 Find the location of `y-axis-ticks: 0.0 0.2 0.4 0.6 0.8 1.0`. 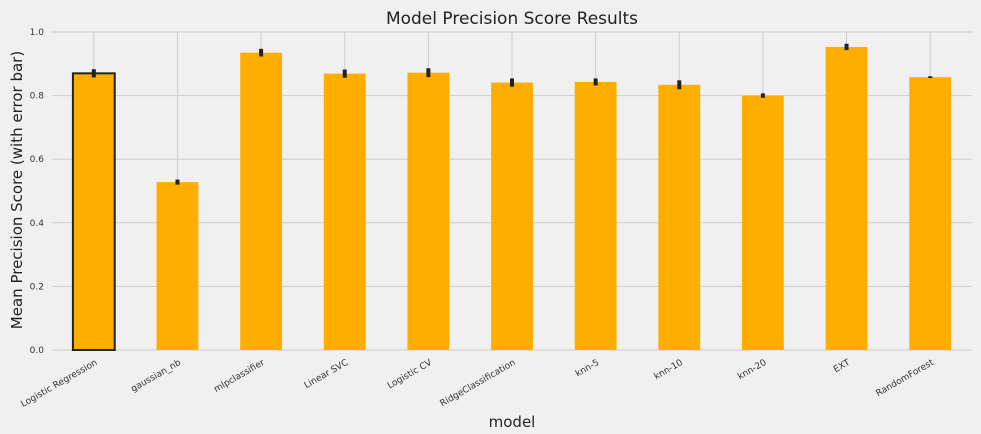

y-axis-ticks: 0.0 0.2 0.4 0.6 0.8 1.0 is located at coordinates (37, 192).